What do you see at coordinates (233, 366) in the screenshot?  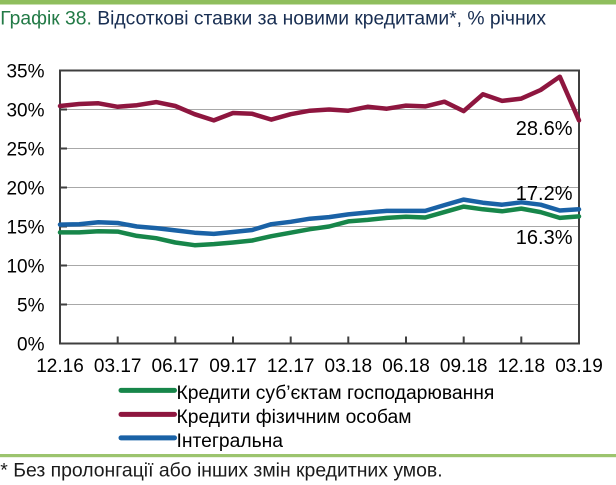 I see `svg-text: 09.17` at bounding box center [233, 366].